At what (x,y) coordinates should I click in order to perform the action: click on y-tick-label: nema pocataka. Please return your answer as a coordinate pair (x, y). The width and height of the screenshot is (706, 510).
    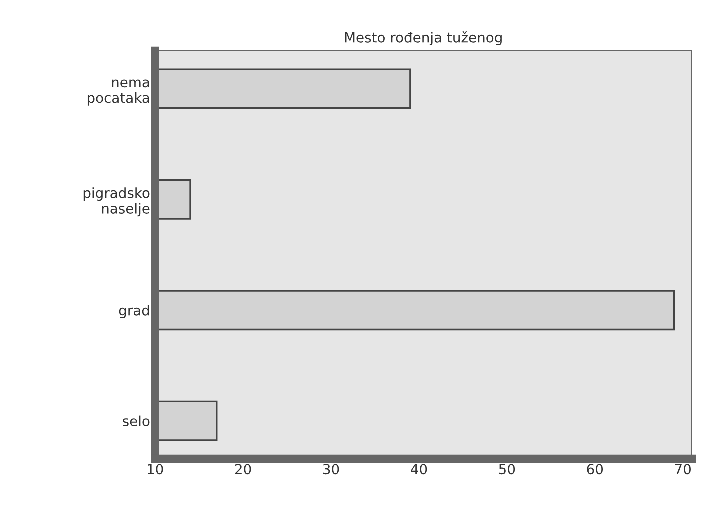
    Looking at the image, I should click on (119, 93).